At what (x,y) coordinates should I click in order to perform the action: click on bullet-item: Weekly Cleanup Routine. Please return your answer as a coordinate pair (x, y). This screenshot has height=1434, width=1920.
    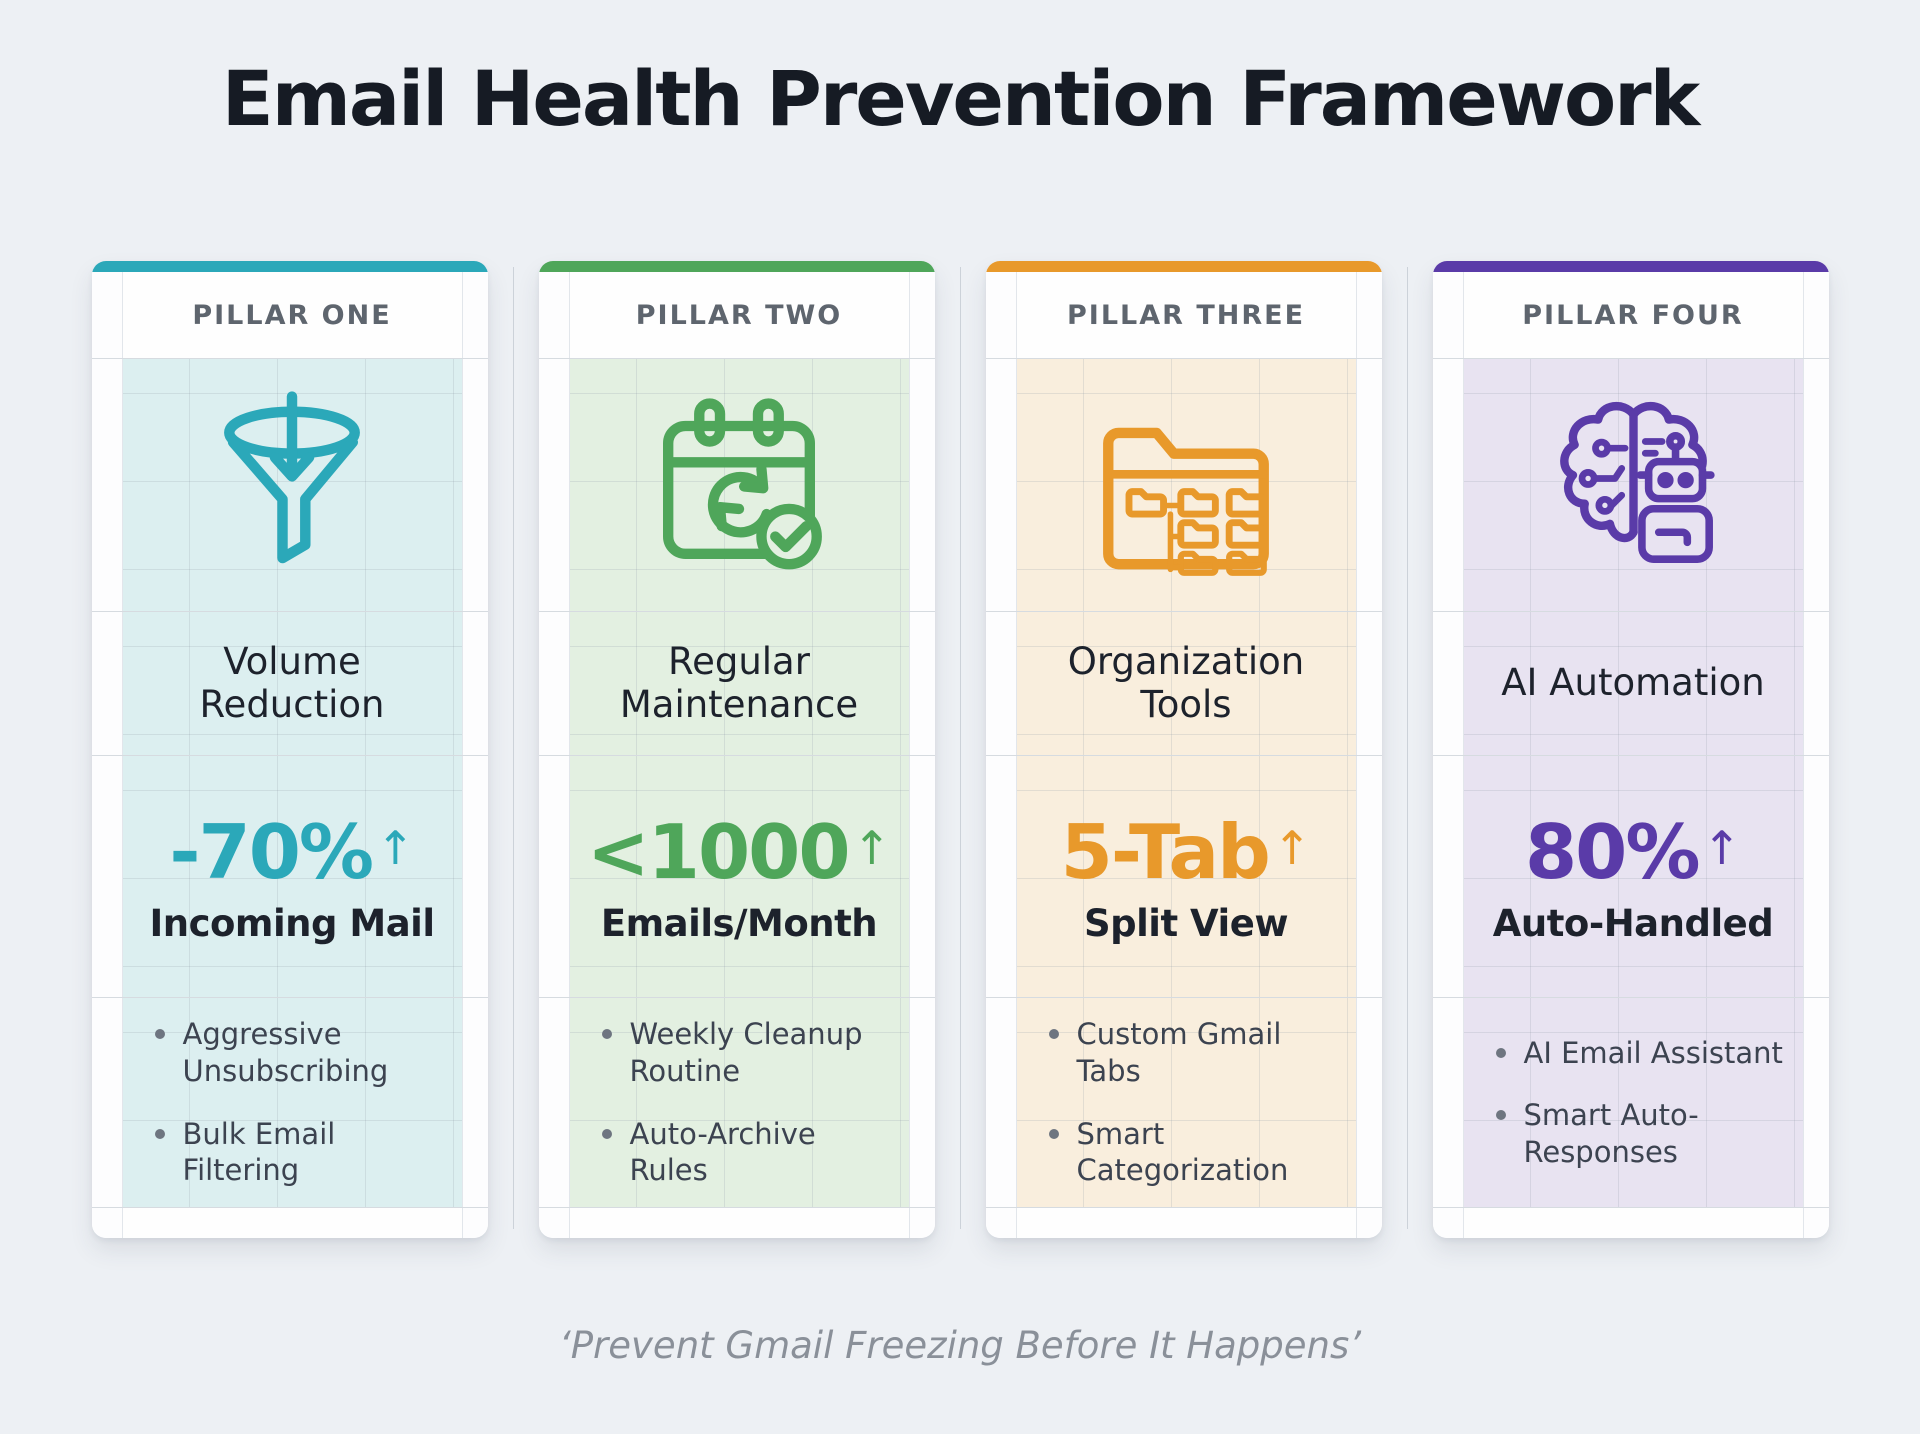
    Looking at the image, I should click on (748, 1052).